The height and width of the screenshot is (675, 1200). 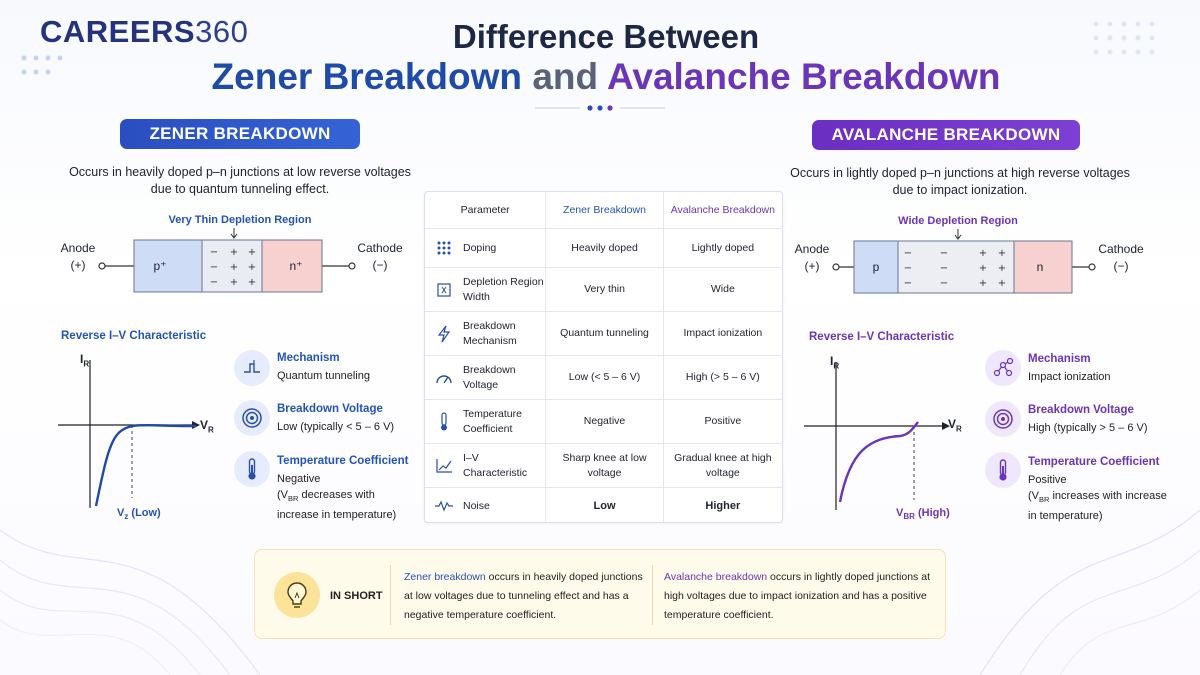 What do you see at coordinates (282, 495) in the screenshot?
I see `zener-temp-note-pre: (V` at bounding box center [282, 495].